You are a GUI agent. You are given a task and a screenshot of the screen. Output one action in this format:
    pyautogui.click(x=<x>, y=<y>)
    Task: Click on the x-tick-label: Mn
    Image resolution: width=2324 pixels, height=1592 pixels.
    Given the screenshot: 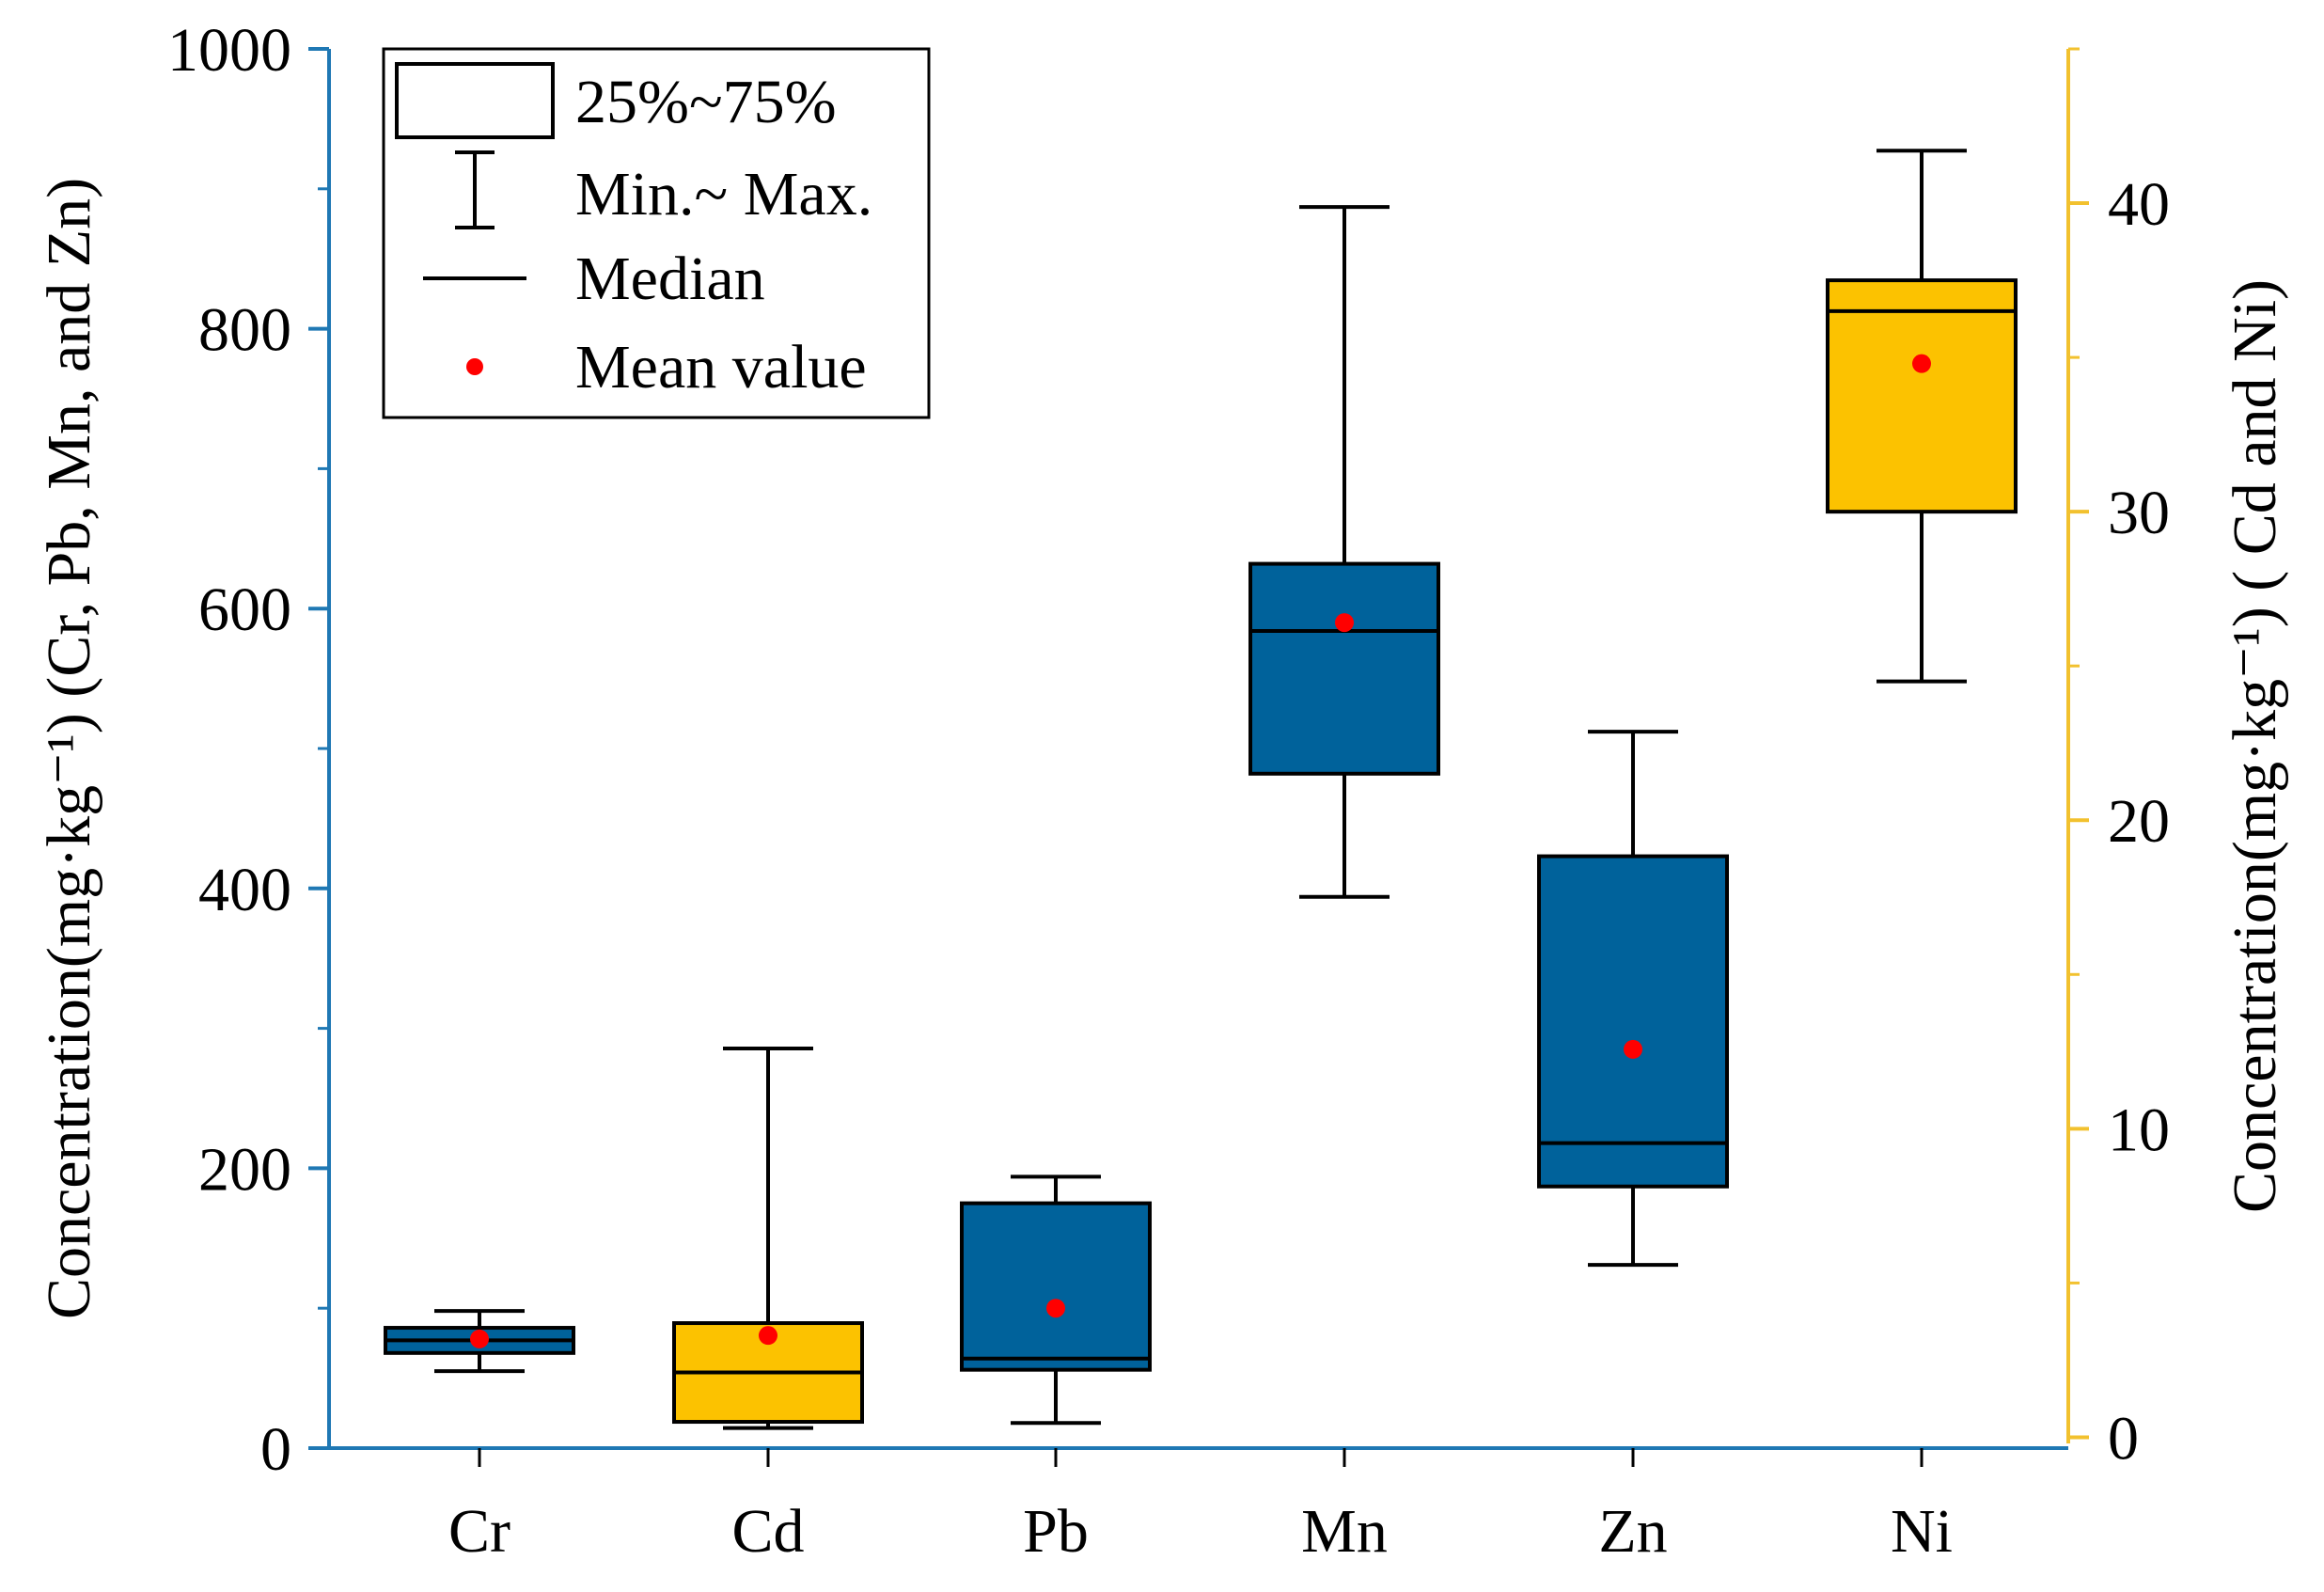 What is the action you would take?
    pyautogui.click(x=1345, y=1531)
    